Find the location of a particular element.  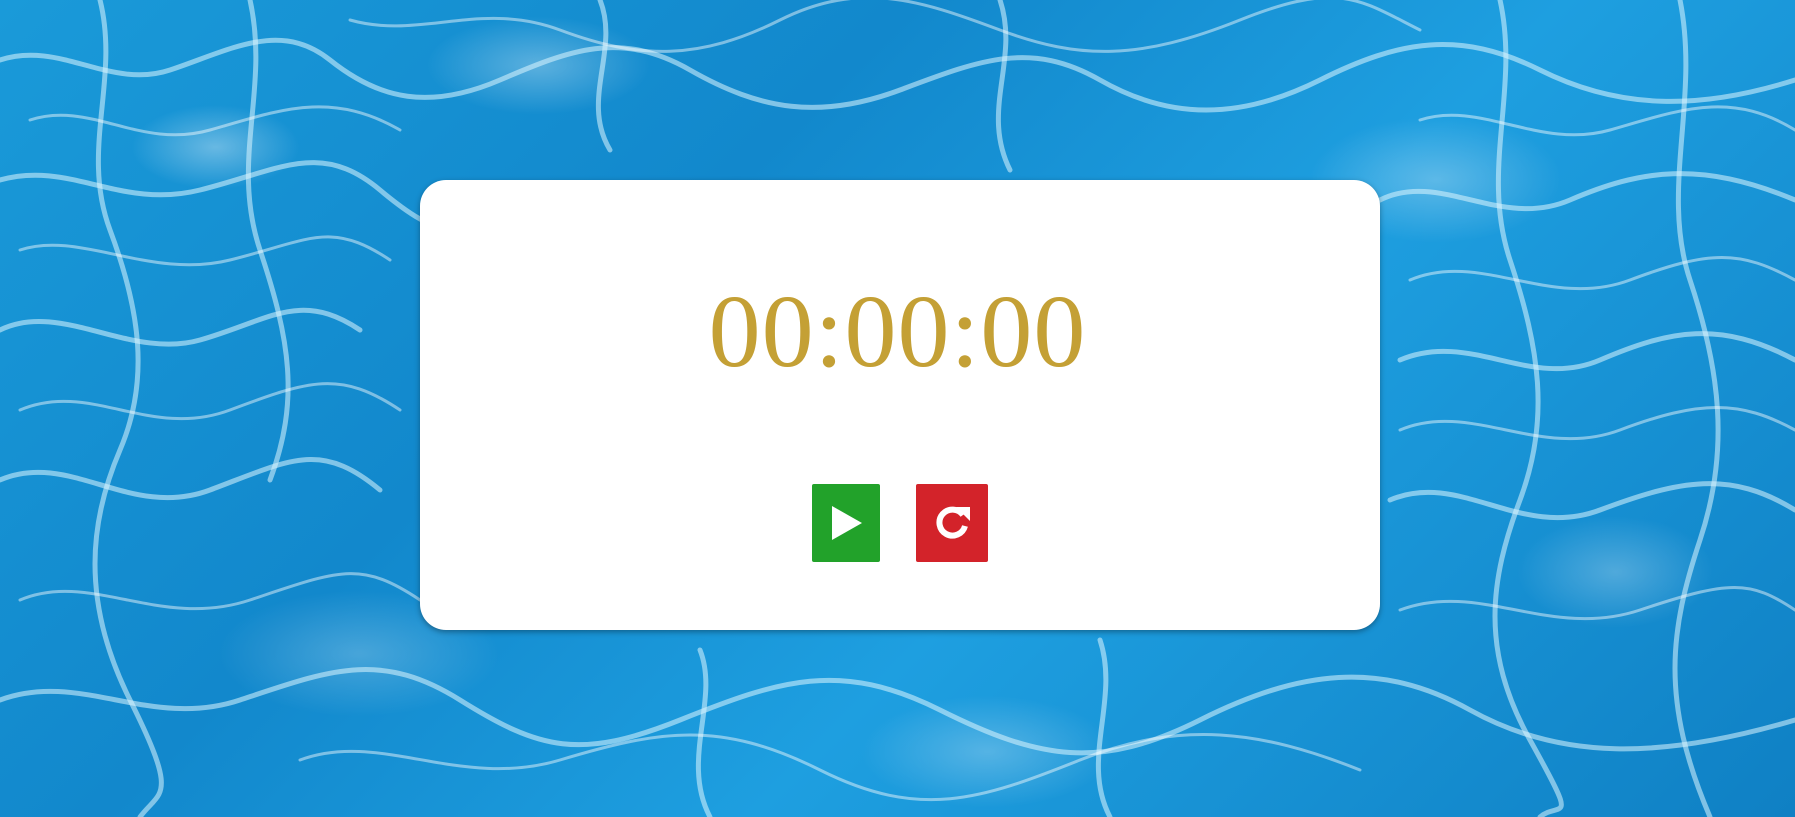

reset-icon is located at coordinates (953, 522).